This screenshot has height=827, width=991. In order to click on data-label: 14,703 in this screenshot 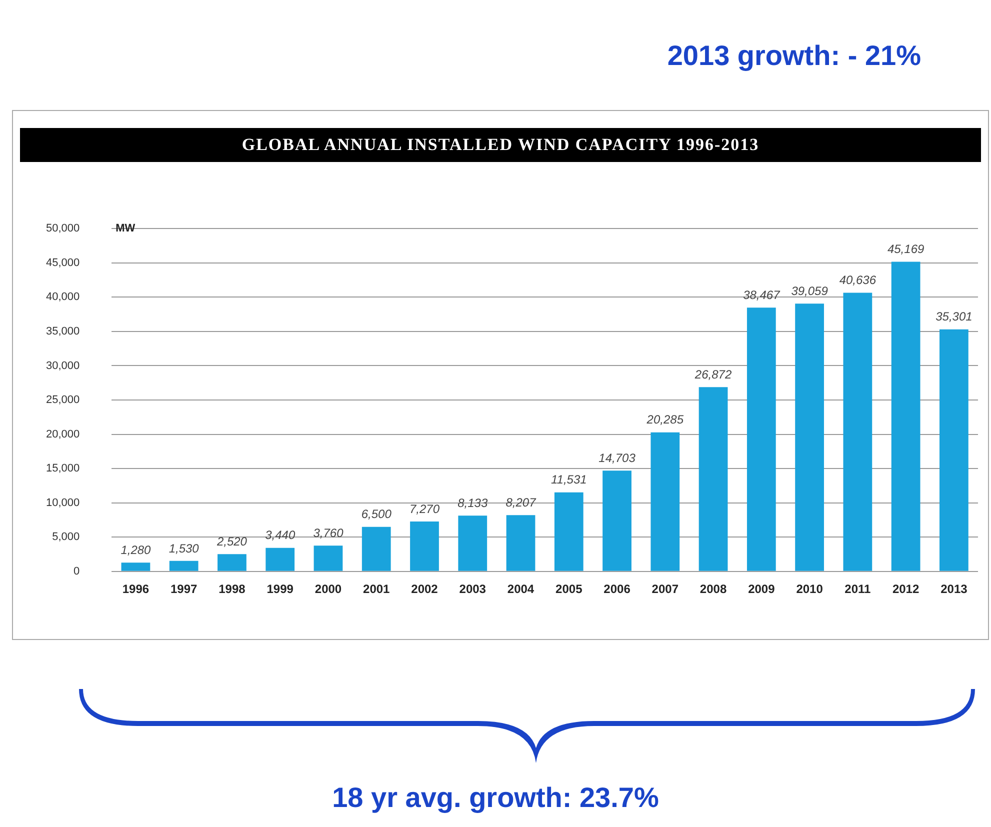, I will do `click(617, 457)`.